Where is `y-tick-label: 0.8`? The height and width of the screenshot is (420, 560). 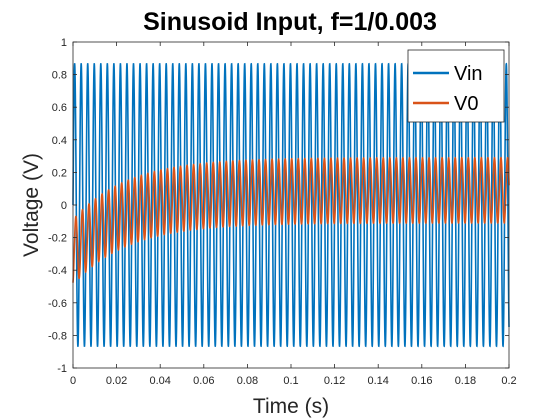
y-tick-label: 0.8 is located at coordinates (59, 76).